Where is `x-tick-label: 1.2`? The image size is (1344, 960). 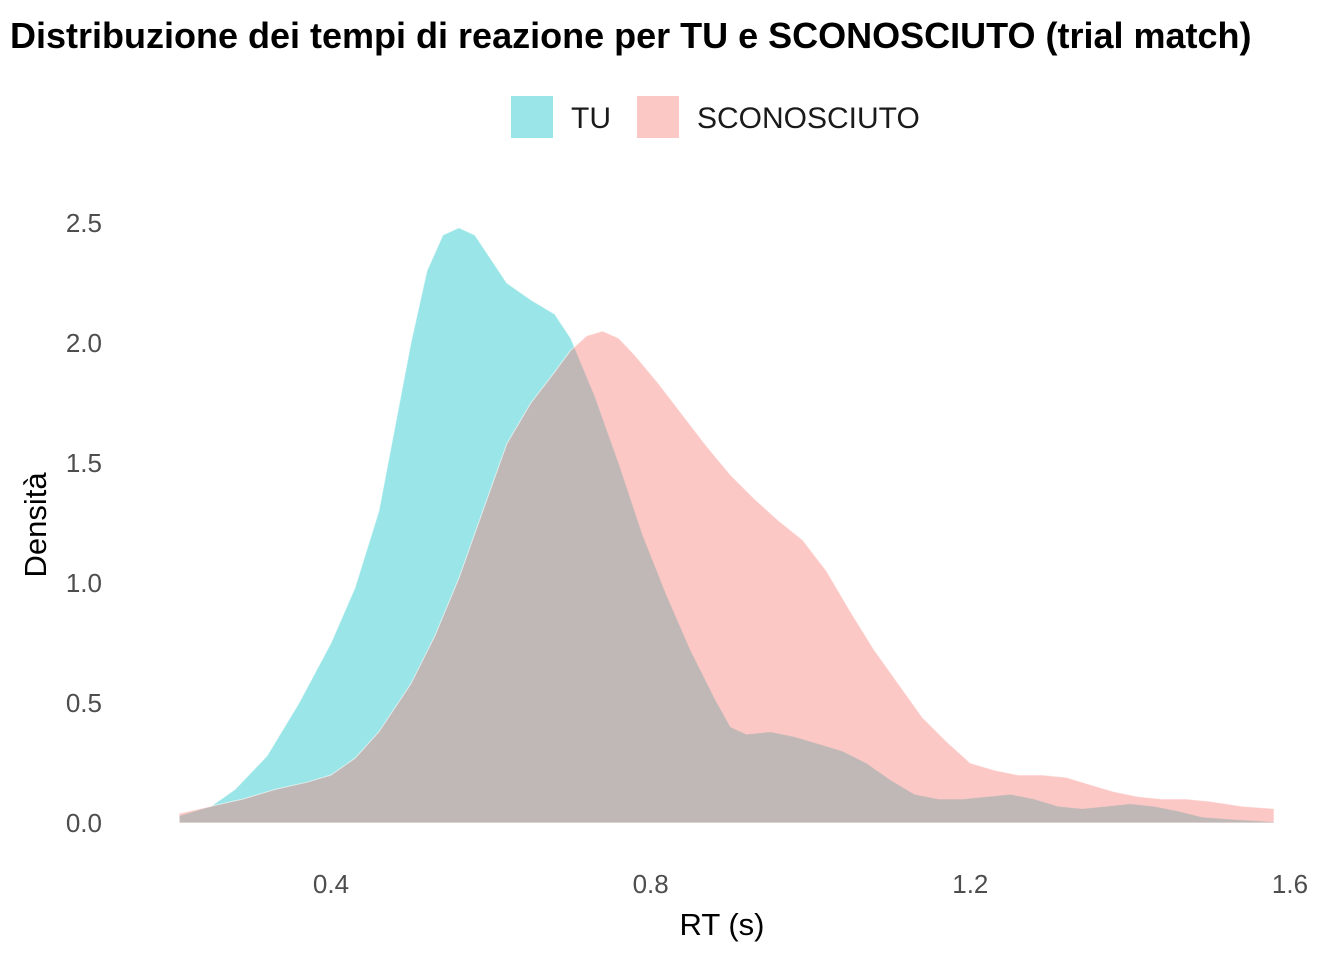
x-tick-label: 1.2 is located at coordinates (970, 884).